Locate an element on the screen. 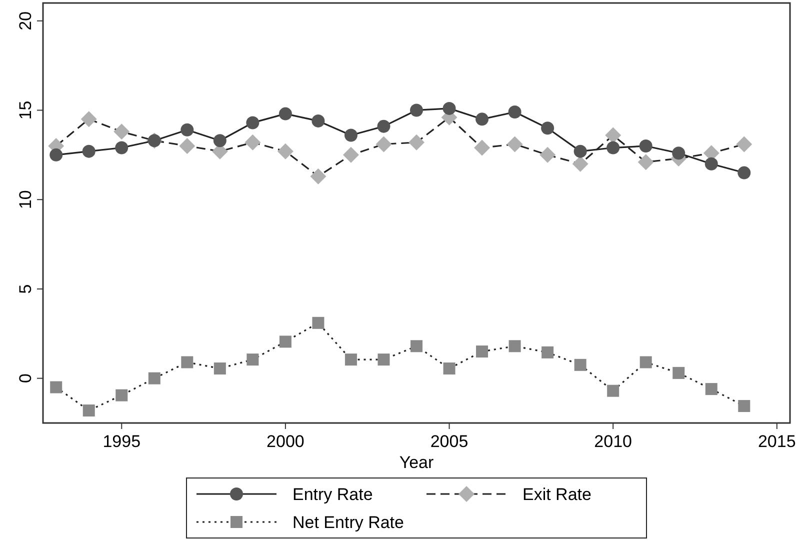 This screenshot has width=803, height=553. x-tick-label: 2000 is located at coordinates (285, 441).